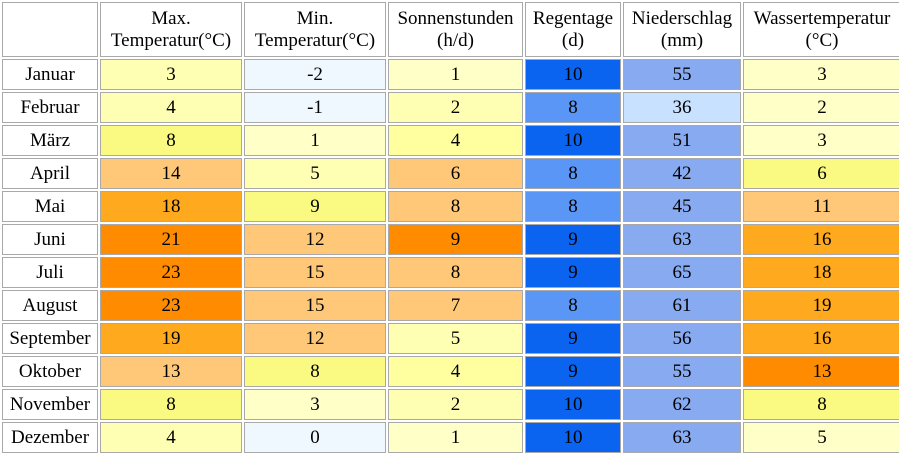 Image resolution: width=899 pixels, height=455 pixels. What do you see at coordinates (455, 40) in the screenshot?
I see `header-line: (h/d)` at bounding box center [455, 40].